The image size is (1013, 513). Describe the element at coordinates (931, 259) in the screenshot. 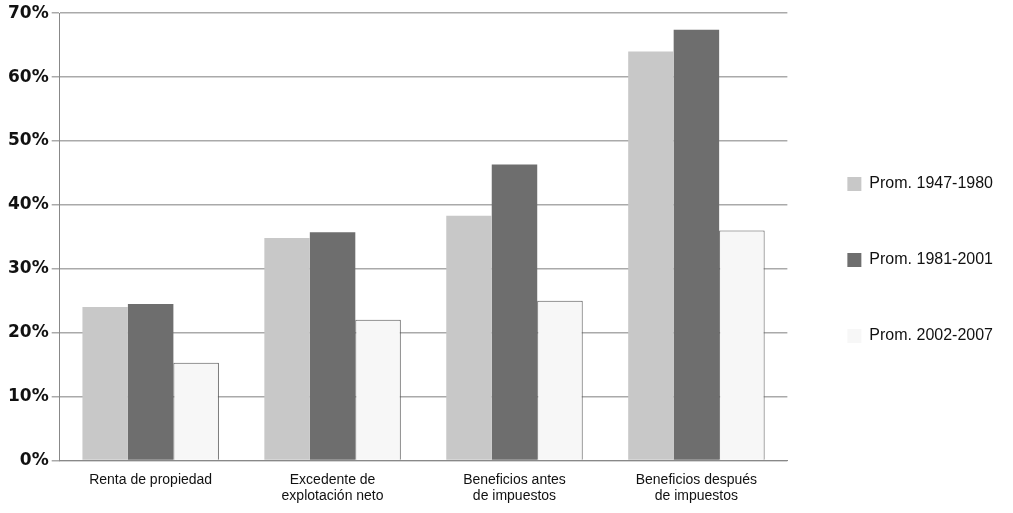

I see `legend-label: Prom. 1981-2001` at that location.